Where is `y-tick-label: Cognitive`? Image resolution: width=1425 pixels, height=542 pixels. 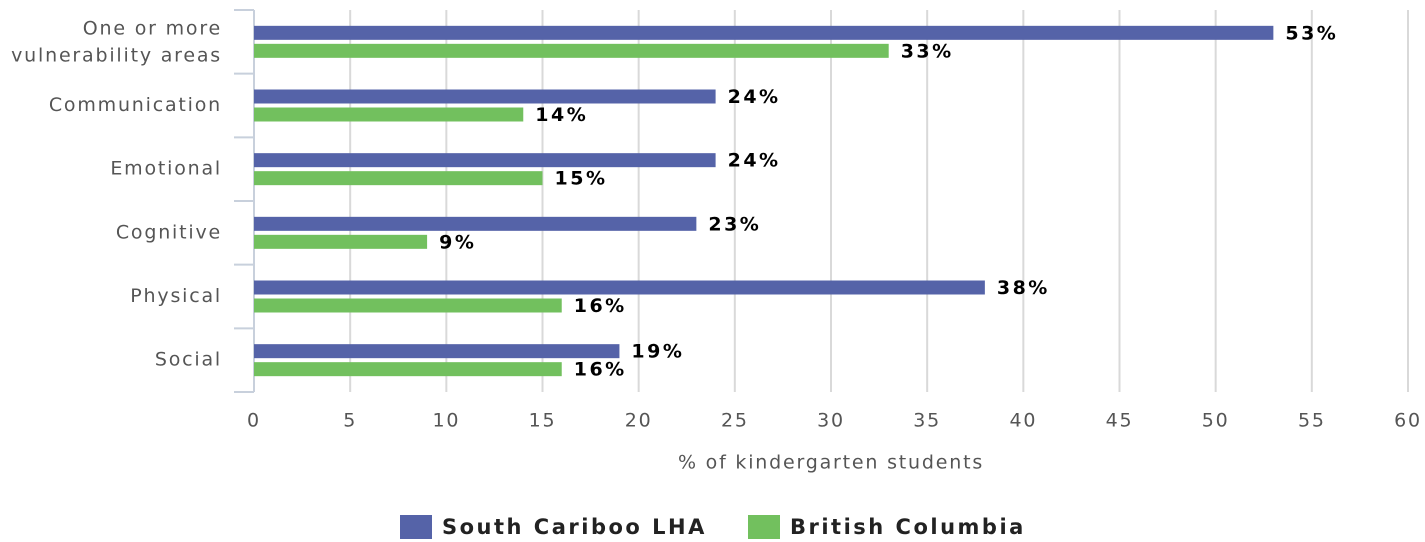 y-tick-label: Cognitive is located at coordinates (169, 232).